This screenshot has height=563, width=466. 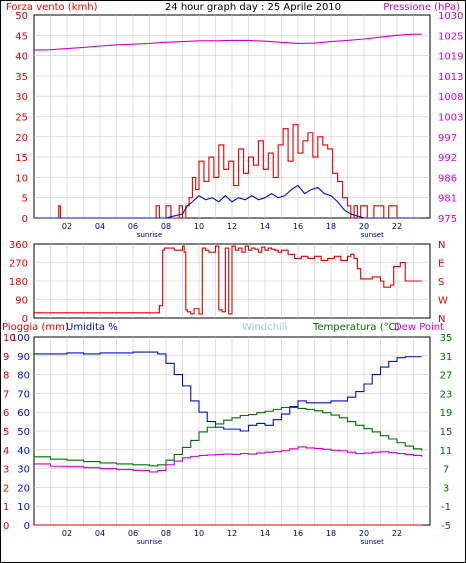 I want to click on y-tick-label-rain: 9, so click(x=6, y=357).